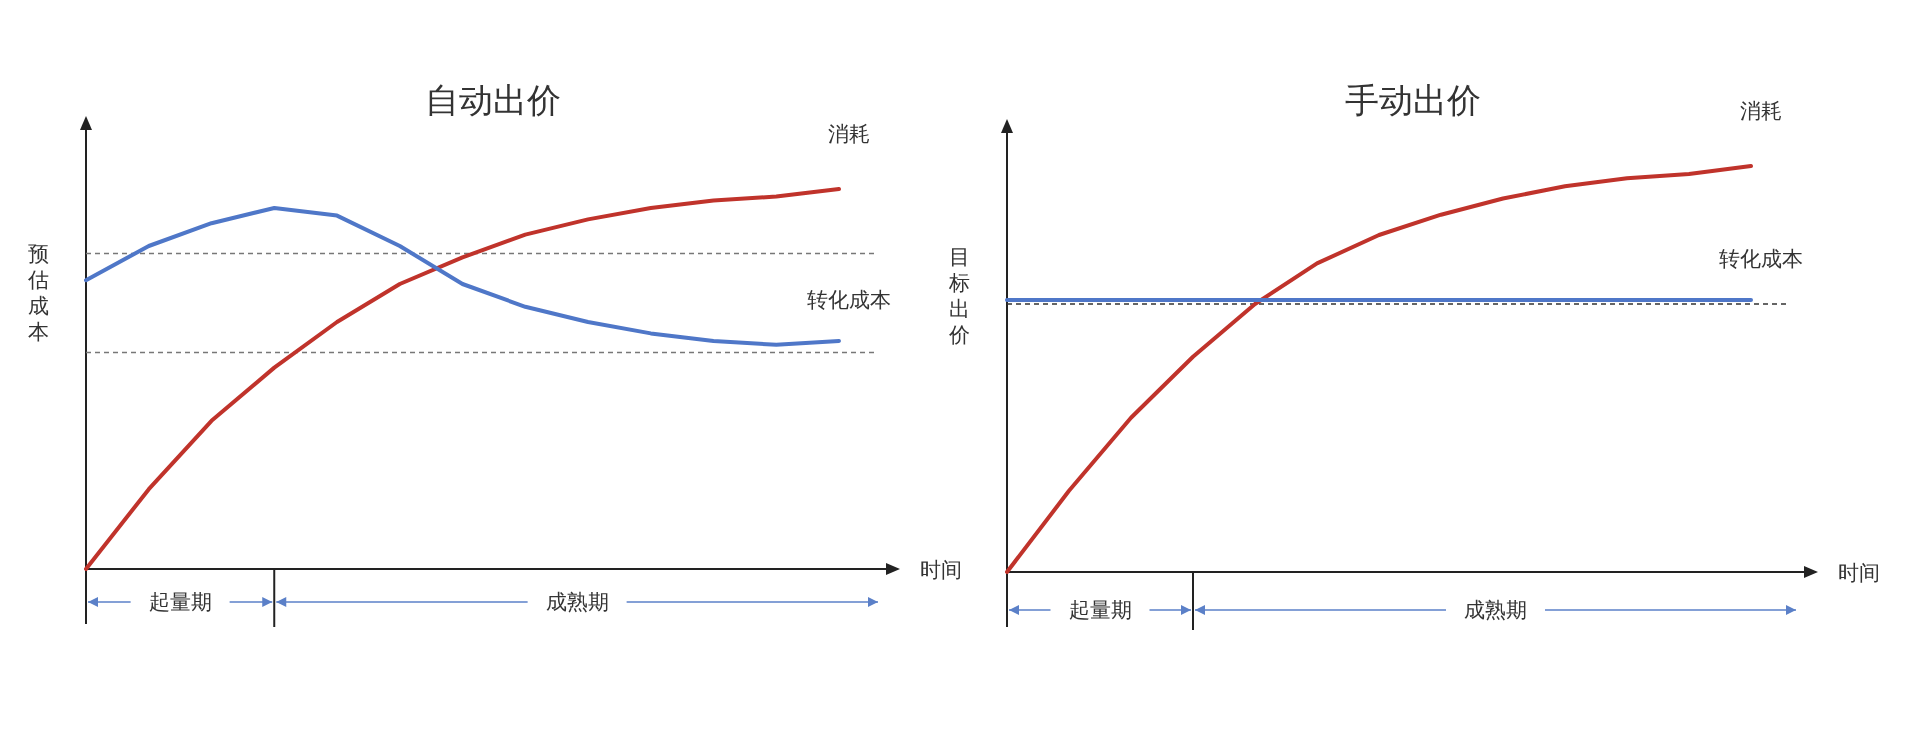 The width and height of the screenshot is (1920, 750). I want to click on y-axis-title: 预估成本, so click(37, 292).